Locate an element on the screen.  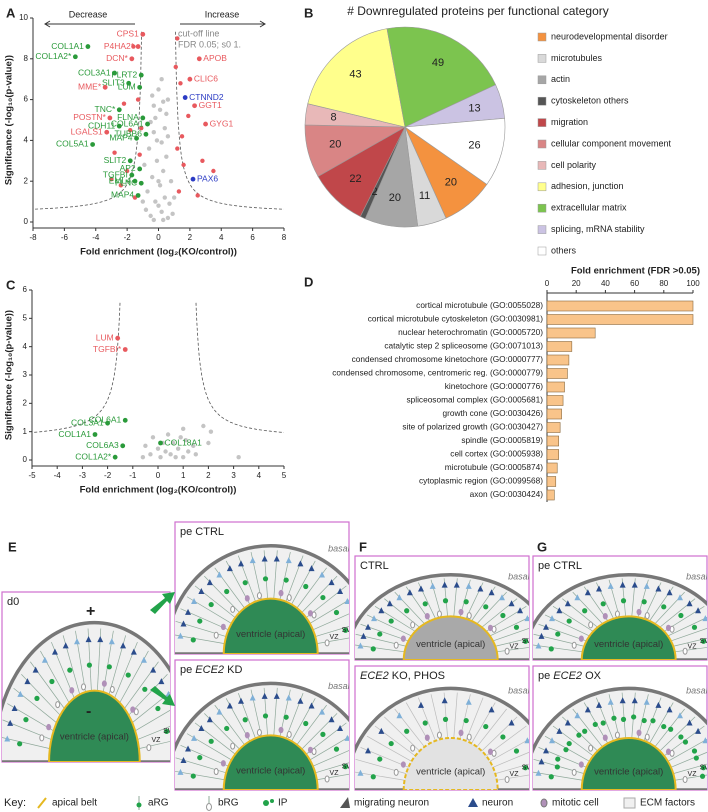
point-label: CPS1 is located at coordinates (128, 34).